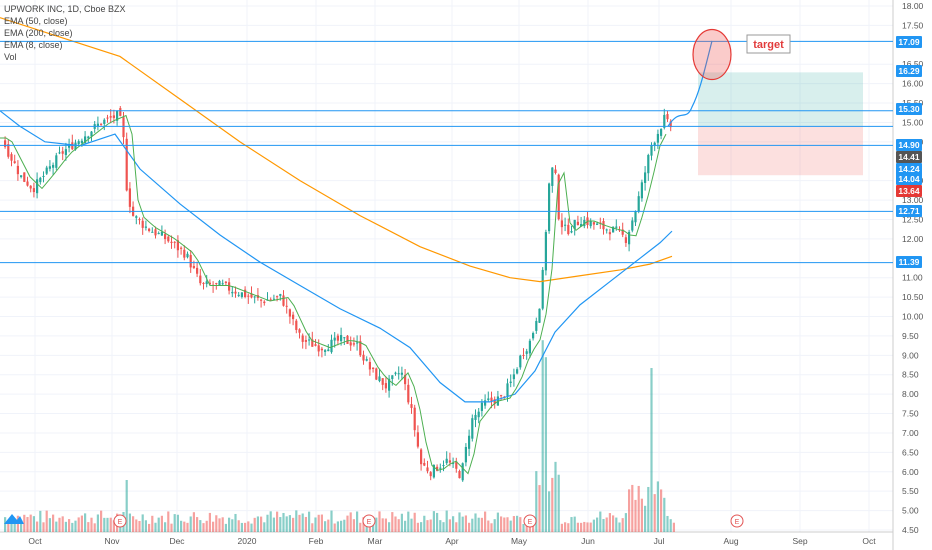  Describe the element at coordinates (247, 541) in the screenshot. I see `x-tick-label: 2020` at that location.